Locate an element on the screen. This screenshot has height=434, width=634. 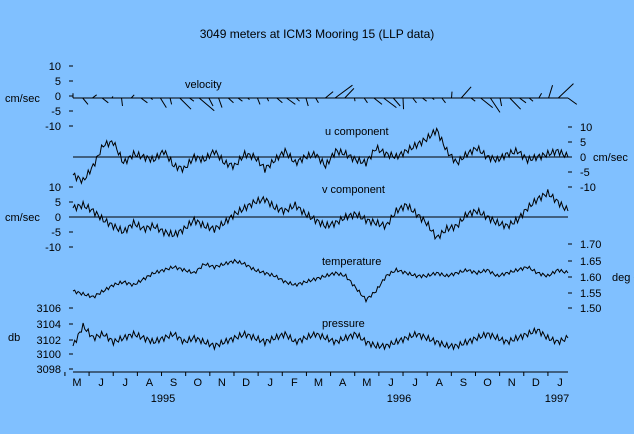
y-tick-label: 3098 is located at coordinates (49, 370).